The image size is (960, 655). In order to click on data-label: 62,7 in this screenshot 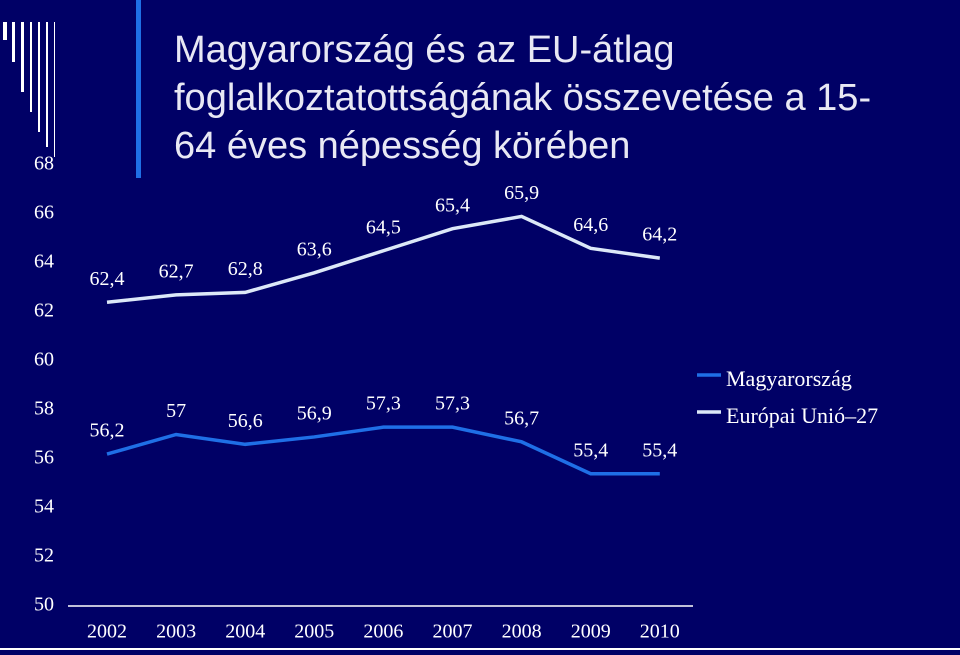, I will do `click(176, 271)`.